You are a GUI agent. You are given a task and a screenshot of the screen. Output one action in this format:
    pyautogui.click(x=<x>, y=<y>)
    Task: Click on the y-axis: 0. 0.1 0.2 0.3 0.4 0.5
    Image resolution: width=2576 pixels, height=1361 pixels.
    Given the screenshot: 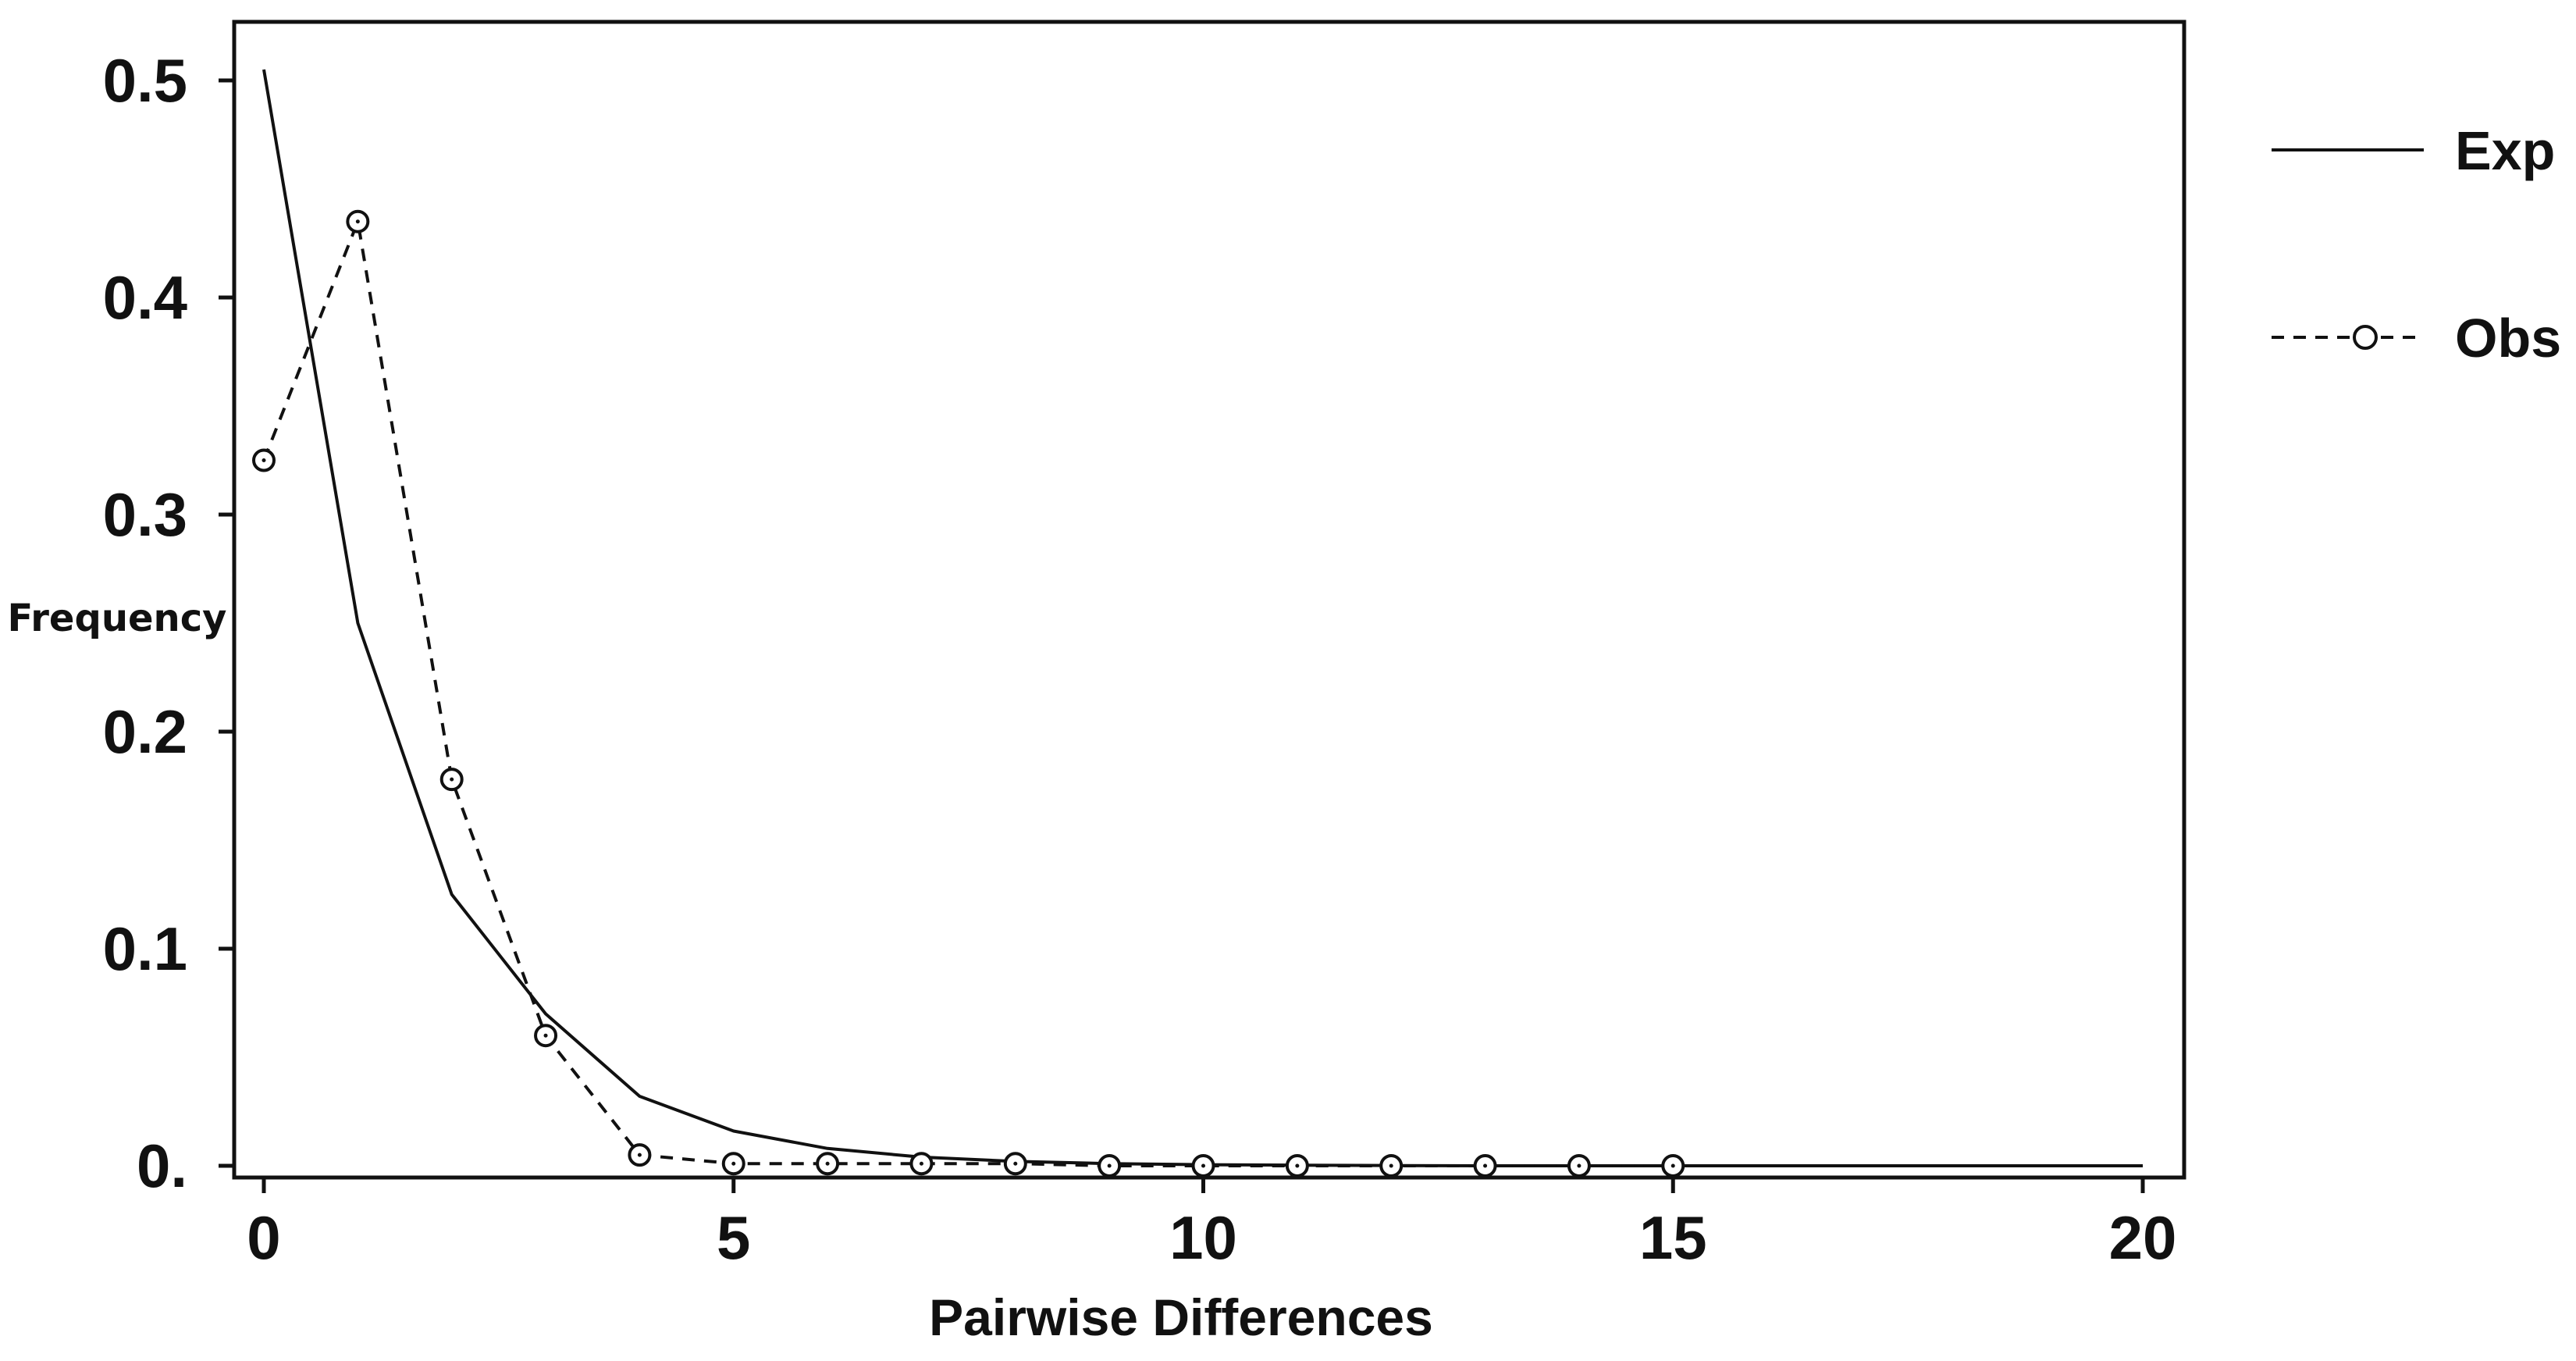 What is the action you would take?
    pyautogui.click(x=168, y=623)
    